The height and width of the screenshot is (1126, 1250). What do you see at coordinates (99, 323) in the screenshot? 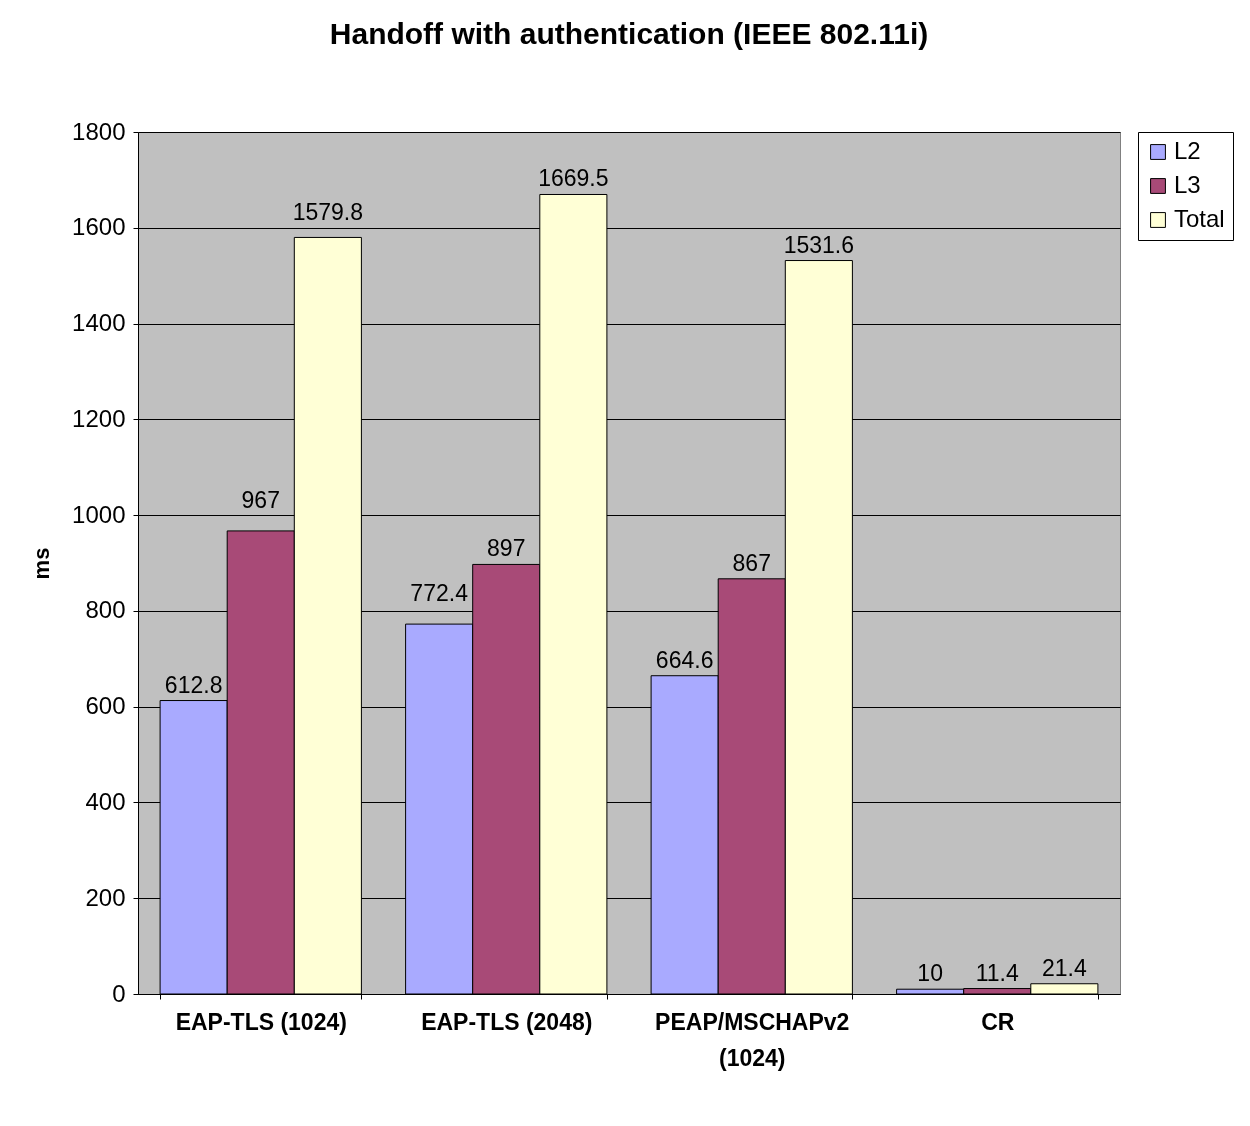
I see `y-tick-label: 1400` at bounding box center [99, 323].